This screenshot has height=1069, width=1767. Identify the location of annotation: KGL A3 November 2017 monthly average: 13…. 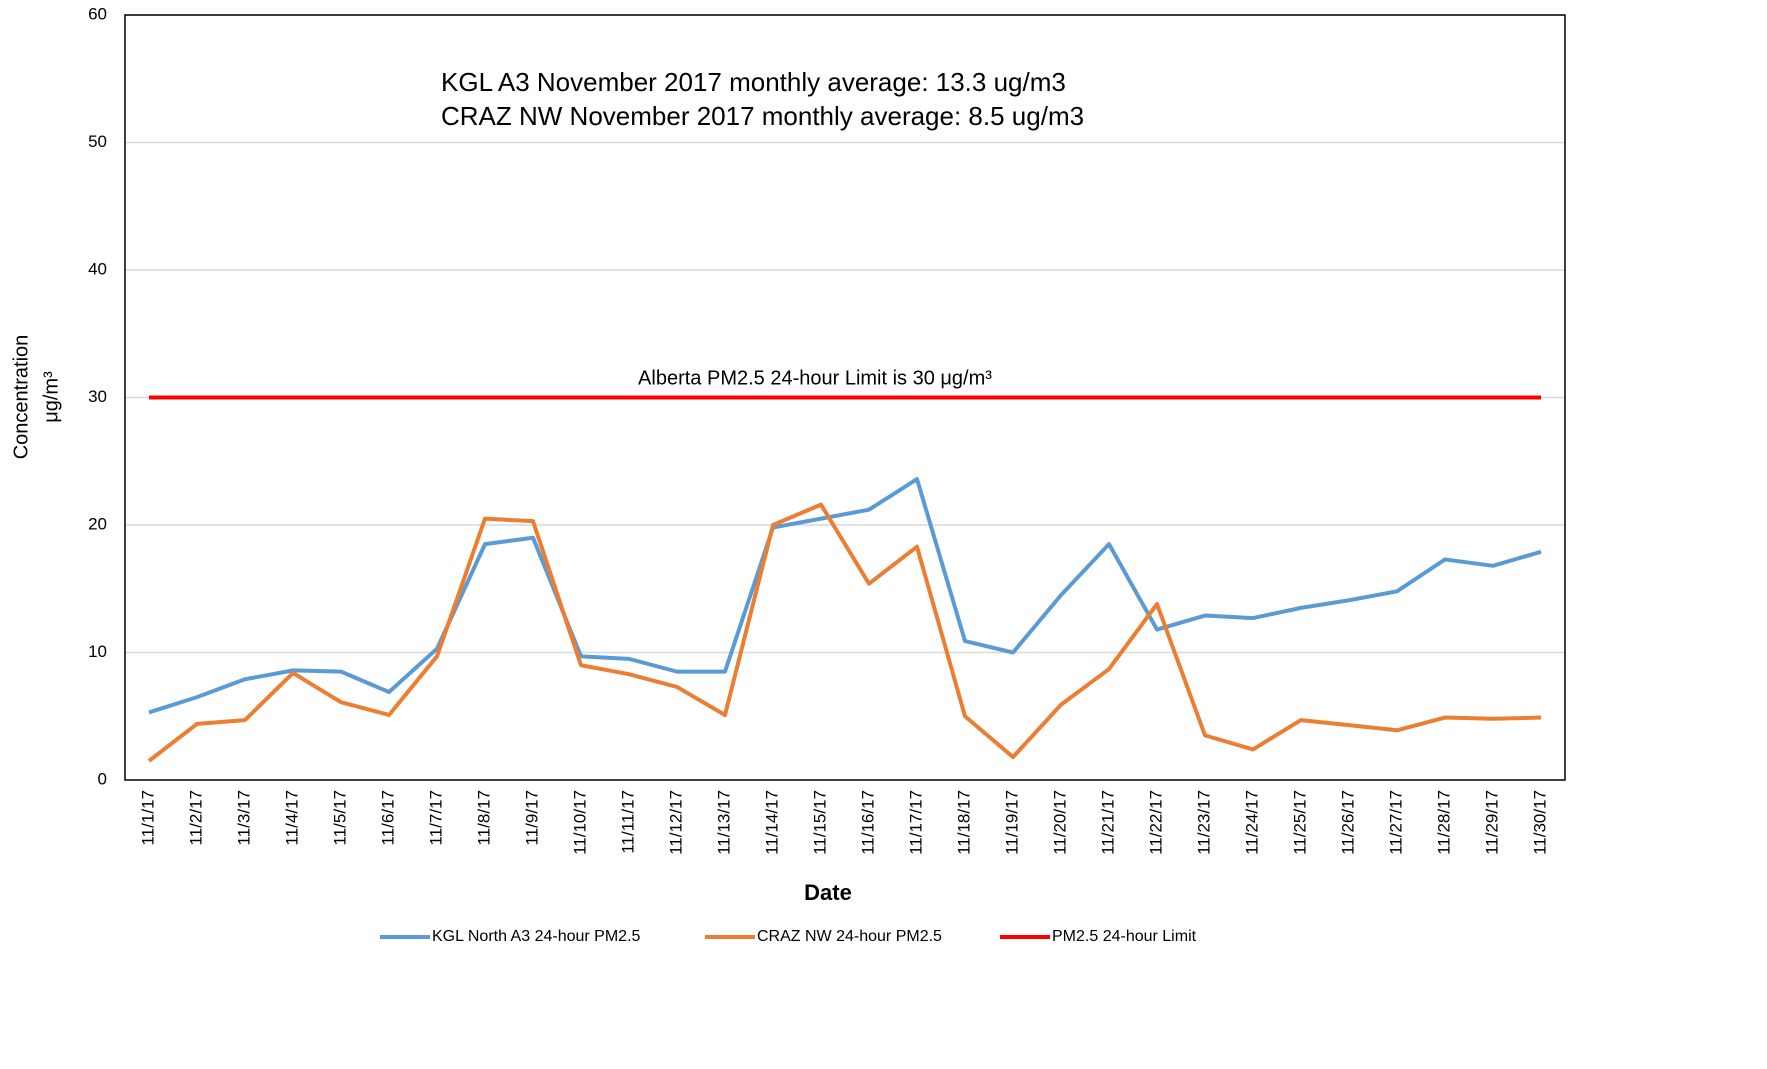
(753, 82).